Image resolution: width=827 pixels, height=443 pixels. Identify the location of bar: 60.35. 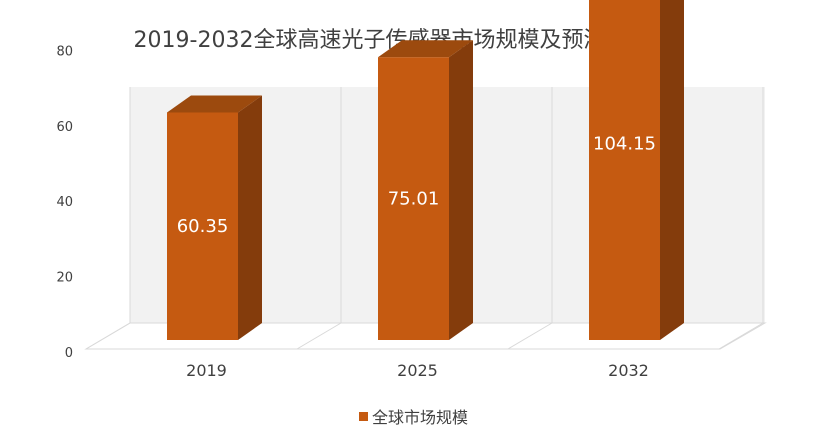
(214, 217).